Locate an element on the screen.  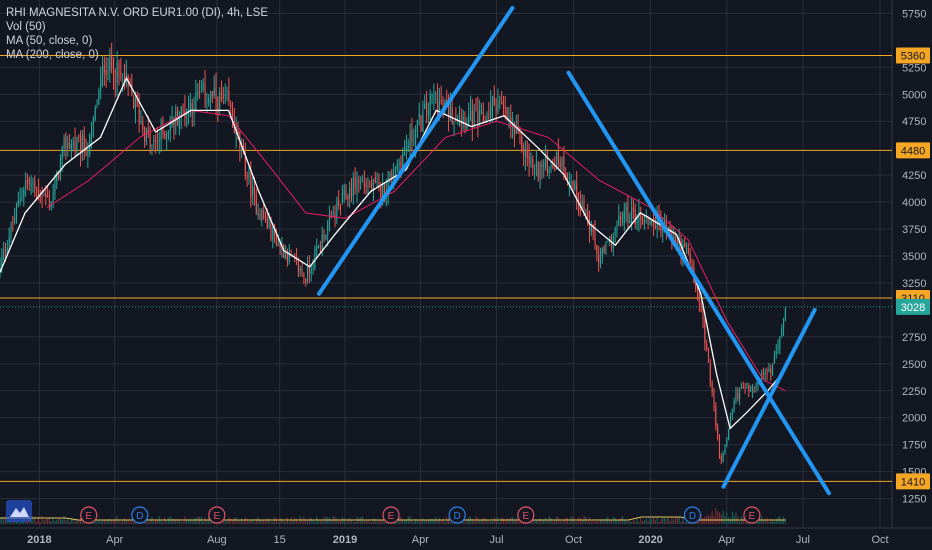
y-tick-label: 2500 is located at coordinates (914, 365).